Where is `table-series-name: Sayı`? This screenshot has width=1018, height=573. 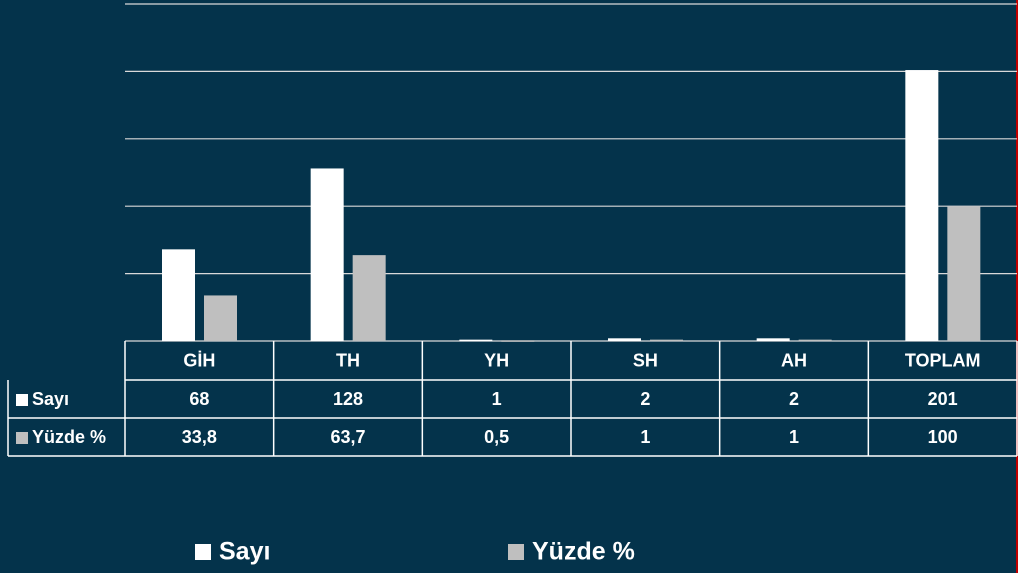 table-series-name: Sayı is located at coordinates (50, 399).